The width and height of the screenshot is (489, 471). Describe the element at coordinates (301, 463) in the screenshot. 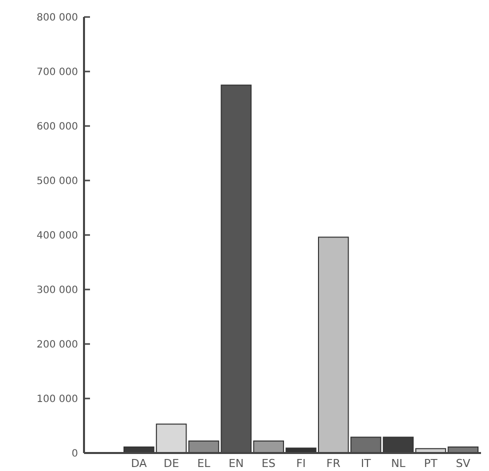

I see `x-tick-label: FI` at that location.